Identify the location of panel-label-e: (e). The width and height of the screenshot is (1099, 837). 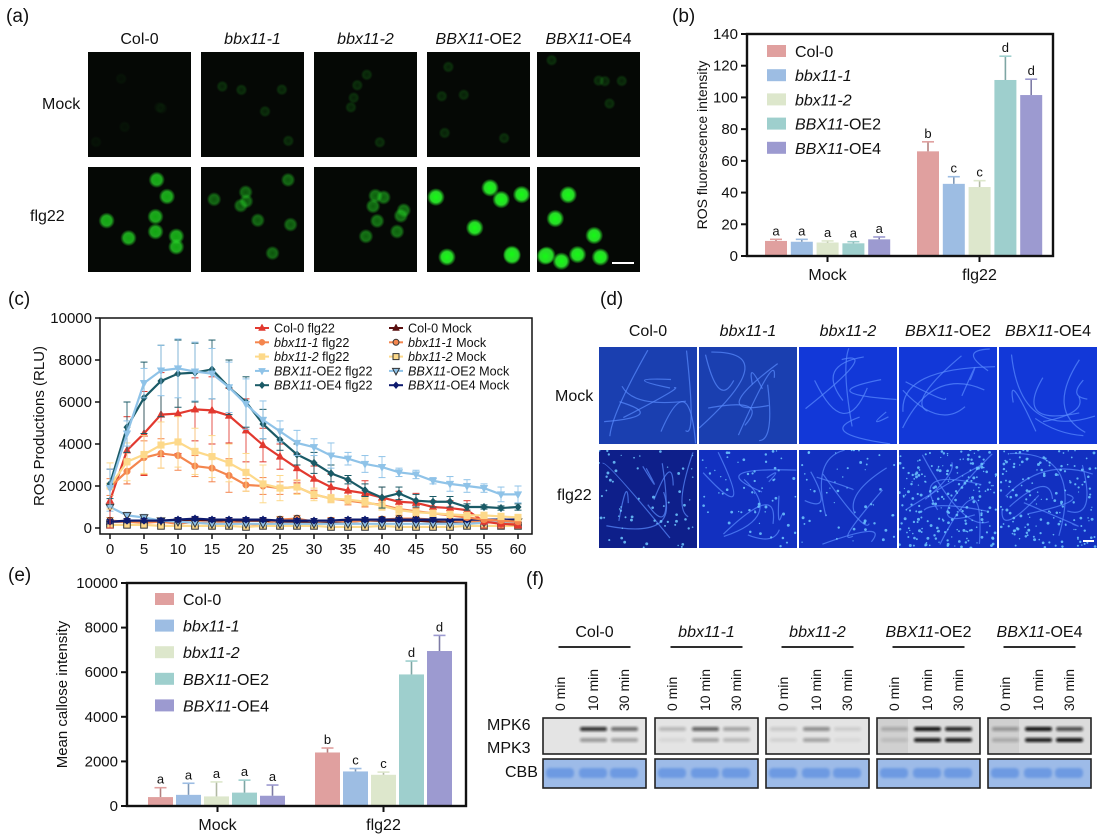
(20, 575).